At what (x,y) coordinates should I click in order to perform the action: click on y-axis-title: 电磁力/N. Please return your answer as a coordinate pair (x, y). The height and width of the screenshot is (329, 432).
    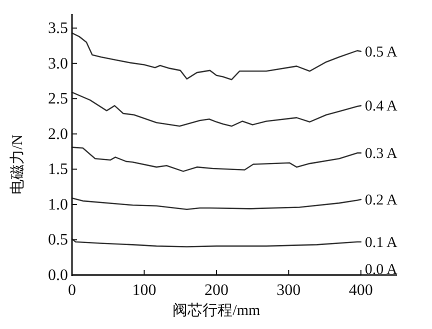
    Looking at the image, I should click on (17, 164).